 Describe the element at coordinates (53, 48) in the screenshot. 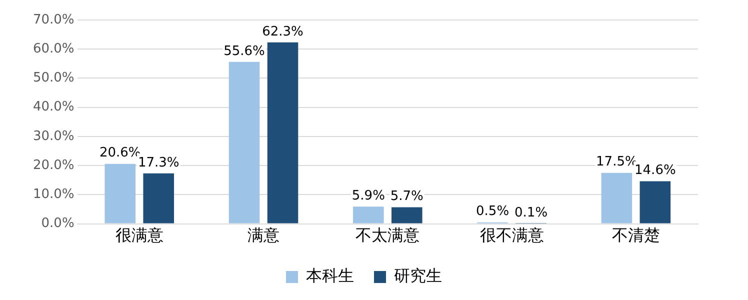

I see `y-tick-label: 60.0%` at that location.